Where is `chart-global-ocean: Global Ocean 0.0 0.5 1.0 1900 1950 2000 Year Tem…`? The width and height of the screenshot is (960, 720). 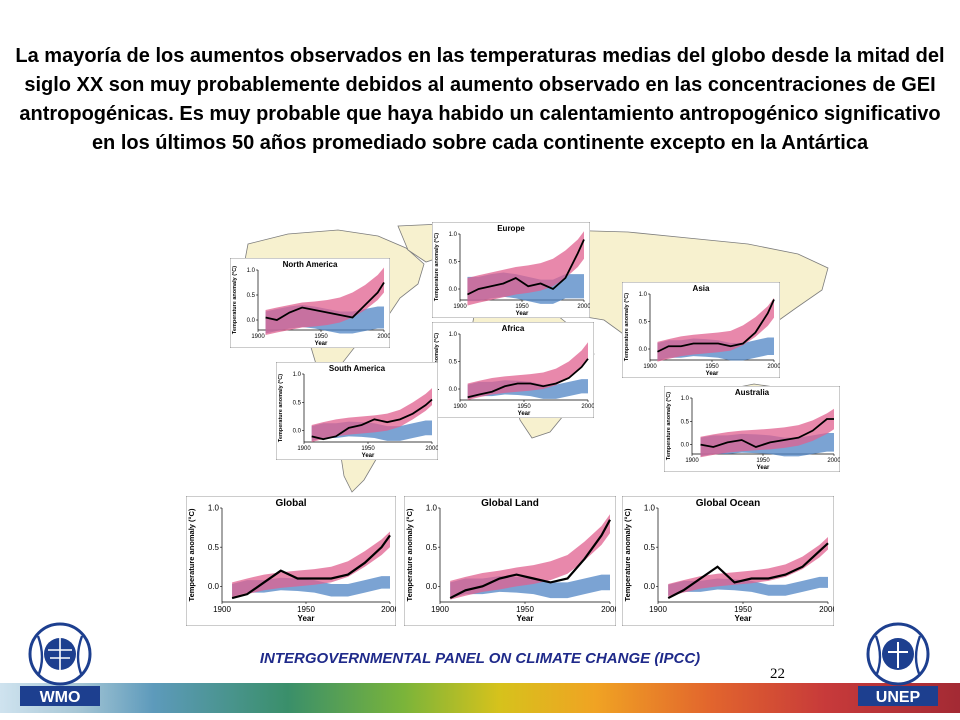
chart-global-ocean: Global Ocean 0.0 0.5 1.0 1900 1950 2000 Year Tem… is located at coordinates (728, 561).